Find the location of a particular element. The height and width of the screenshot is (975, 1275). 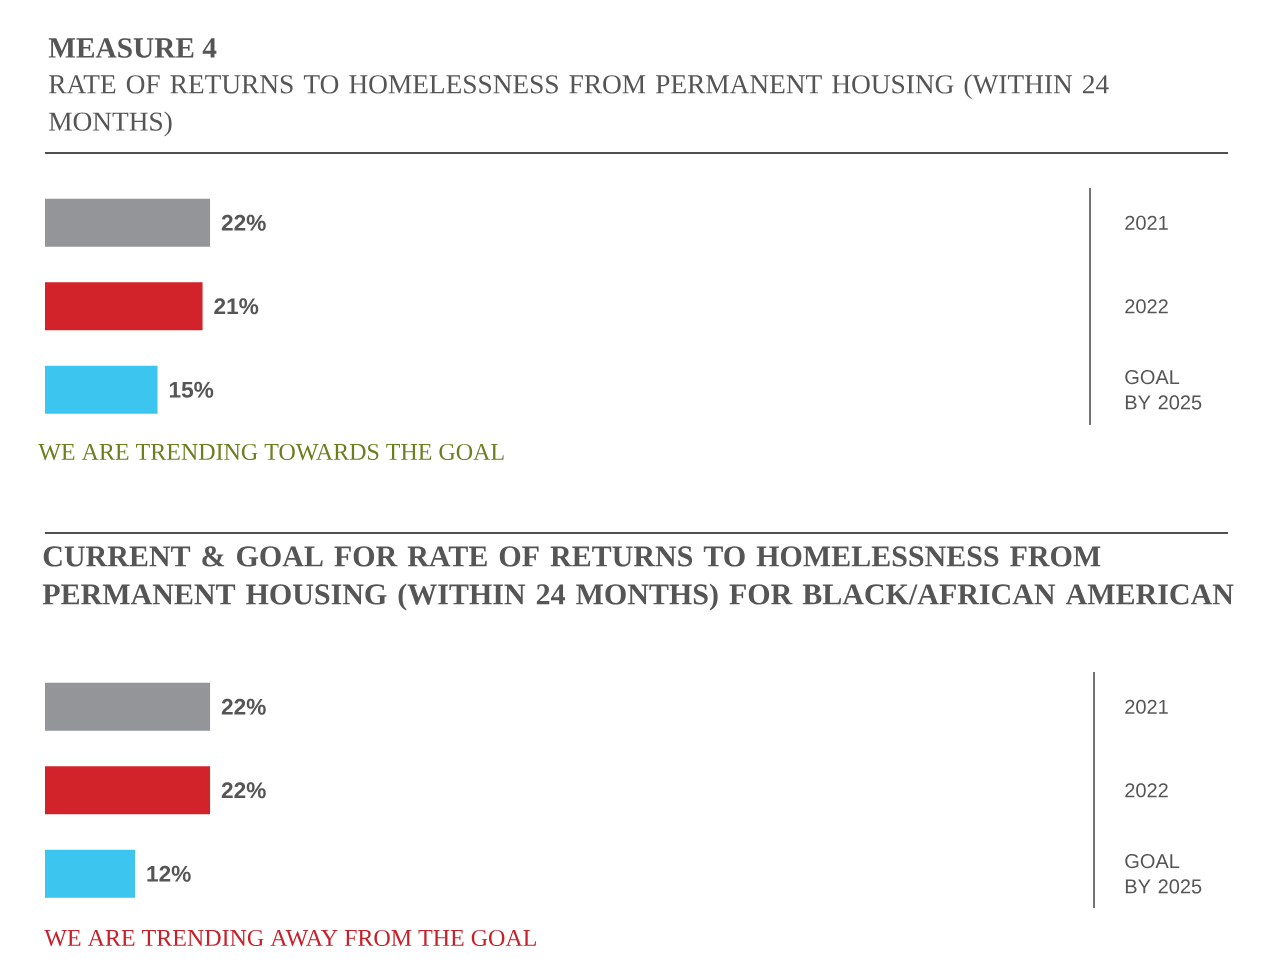

text: RATE OF RETURNS TO HOMELESSNESS FROM PERMANENT HOUSING (WITHIN 24 MONTHS) is located at coordinates (579, 105).